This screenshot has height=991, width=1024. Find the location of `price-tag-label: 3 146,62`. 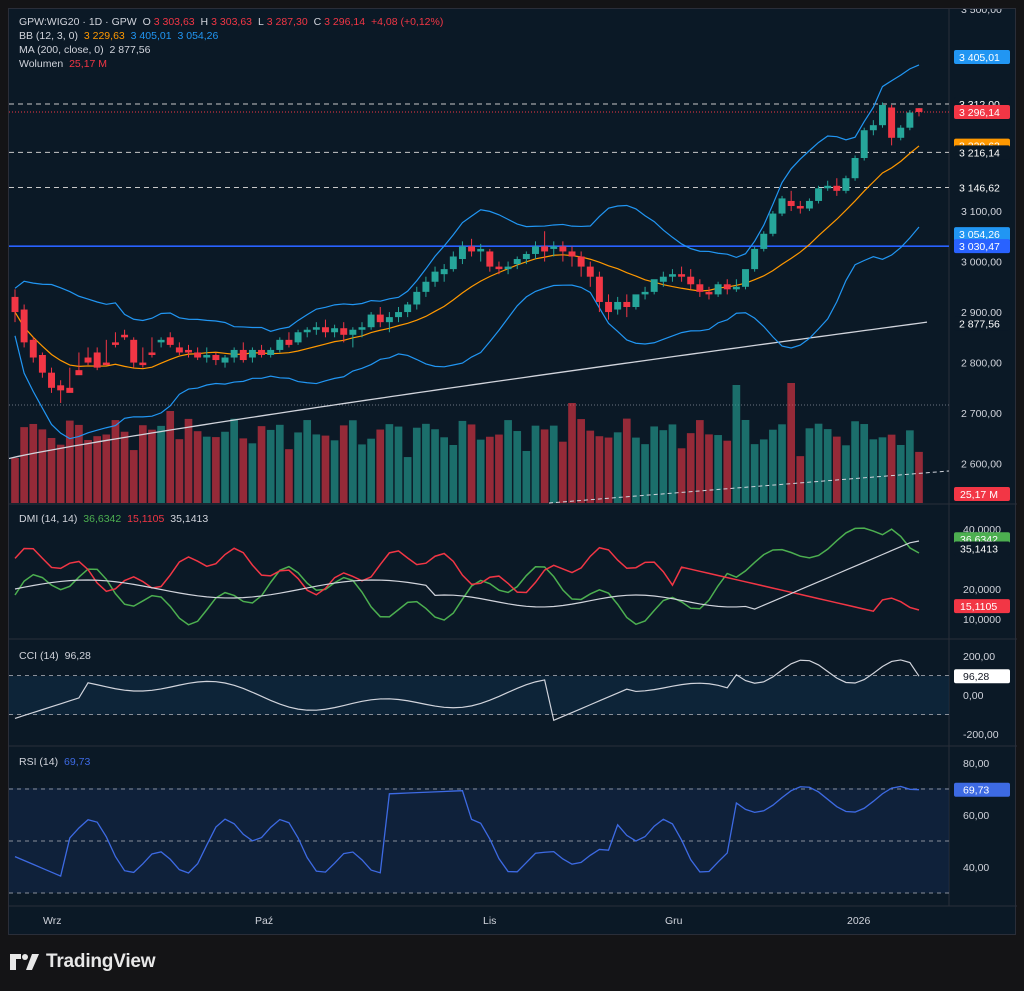

price-tag-label: 3 146,62 is located at coordinates (979, 188).